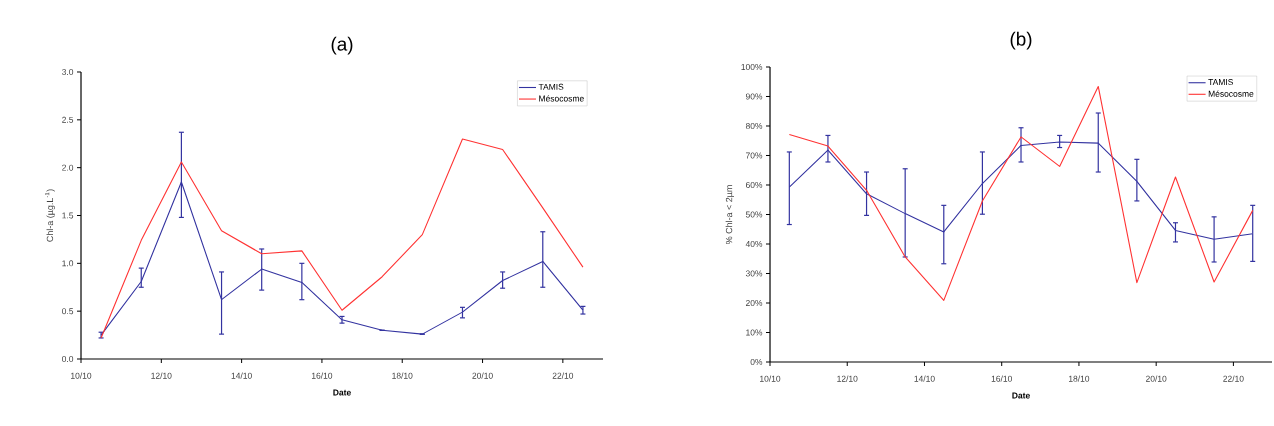 This screenshot has width=1274, height=426. What do you see at coordinates (68, 263) in the screenshot?
I see `y-tick-label: 1.0` at bounding box center [68, 263].